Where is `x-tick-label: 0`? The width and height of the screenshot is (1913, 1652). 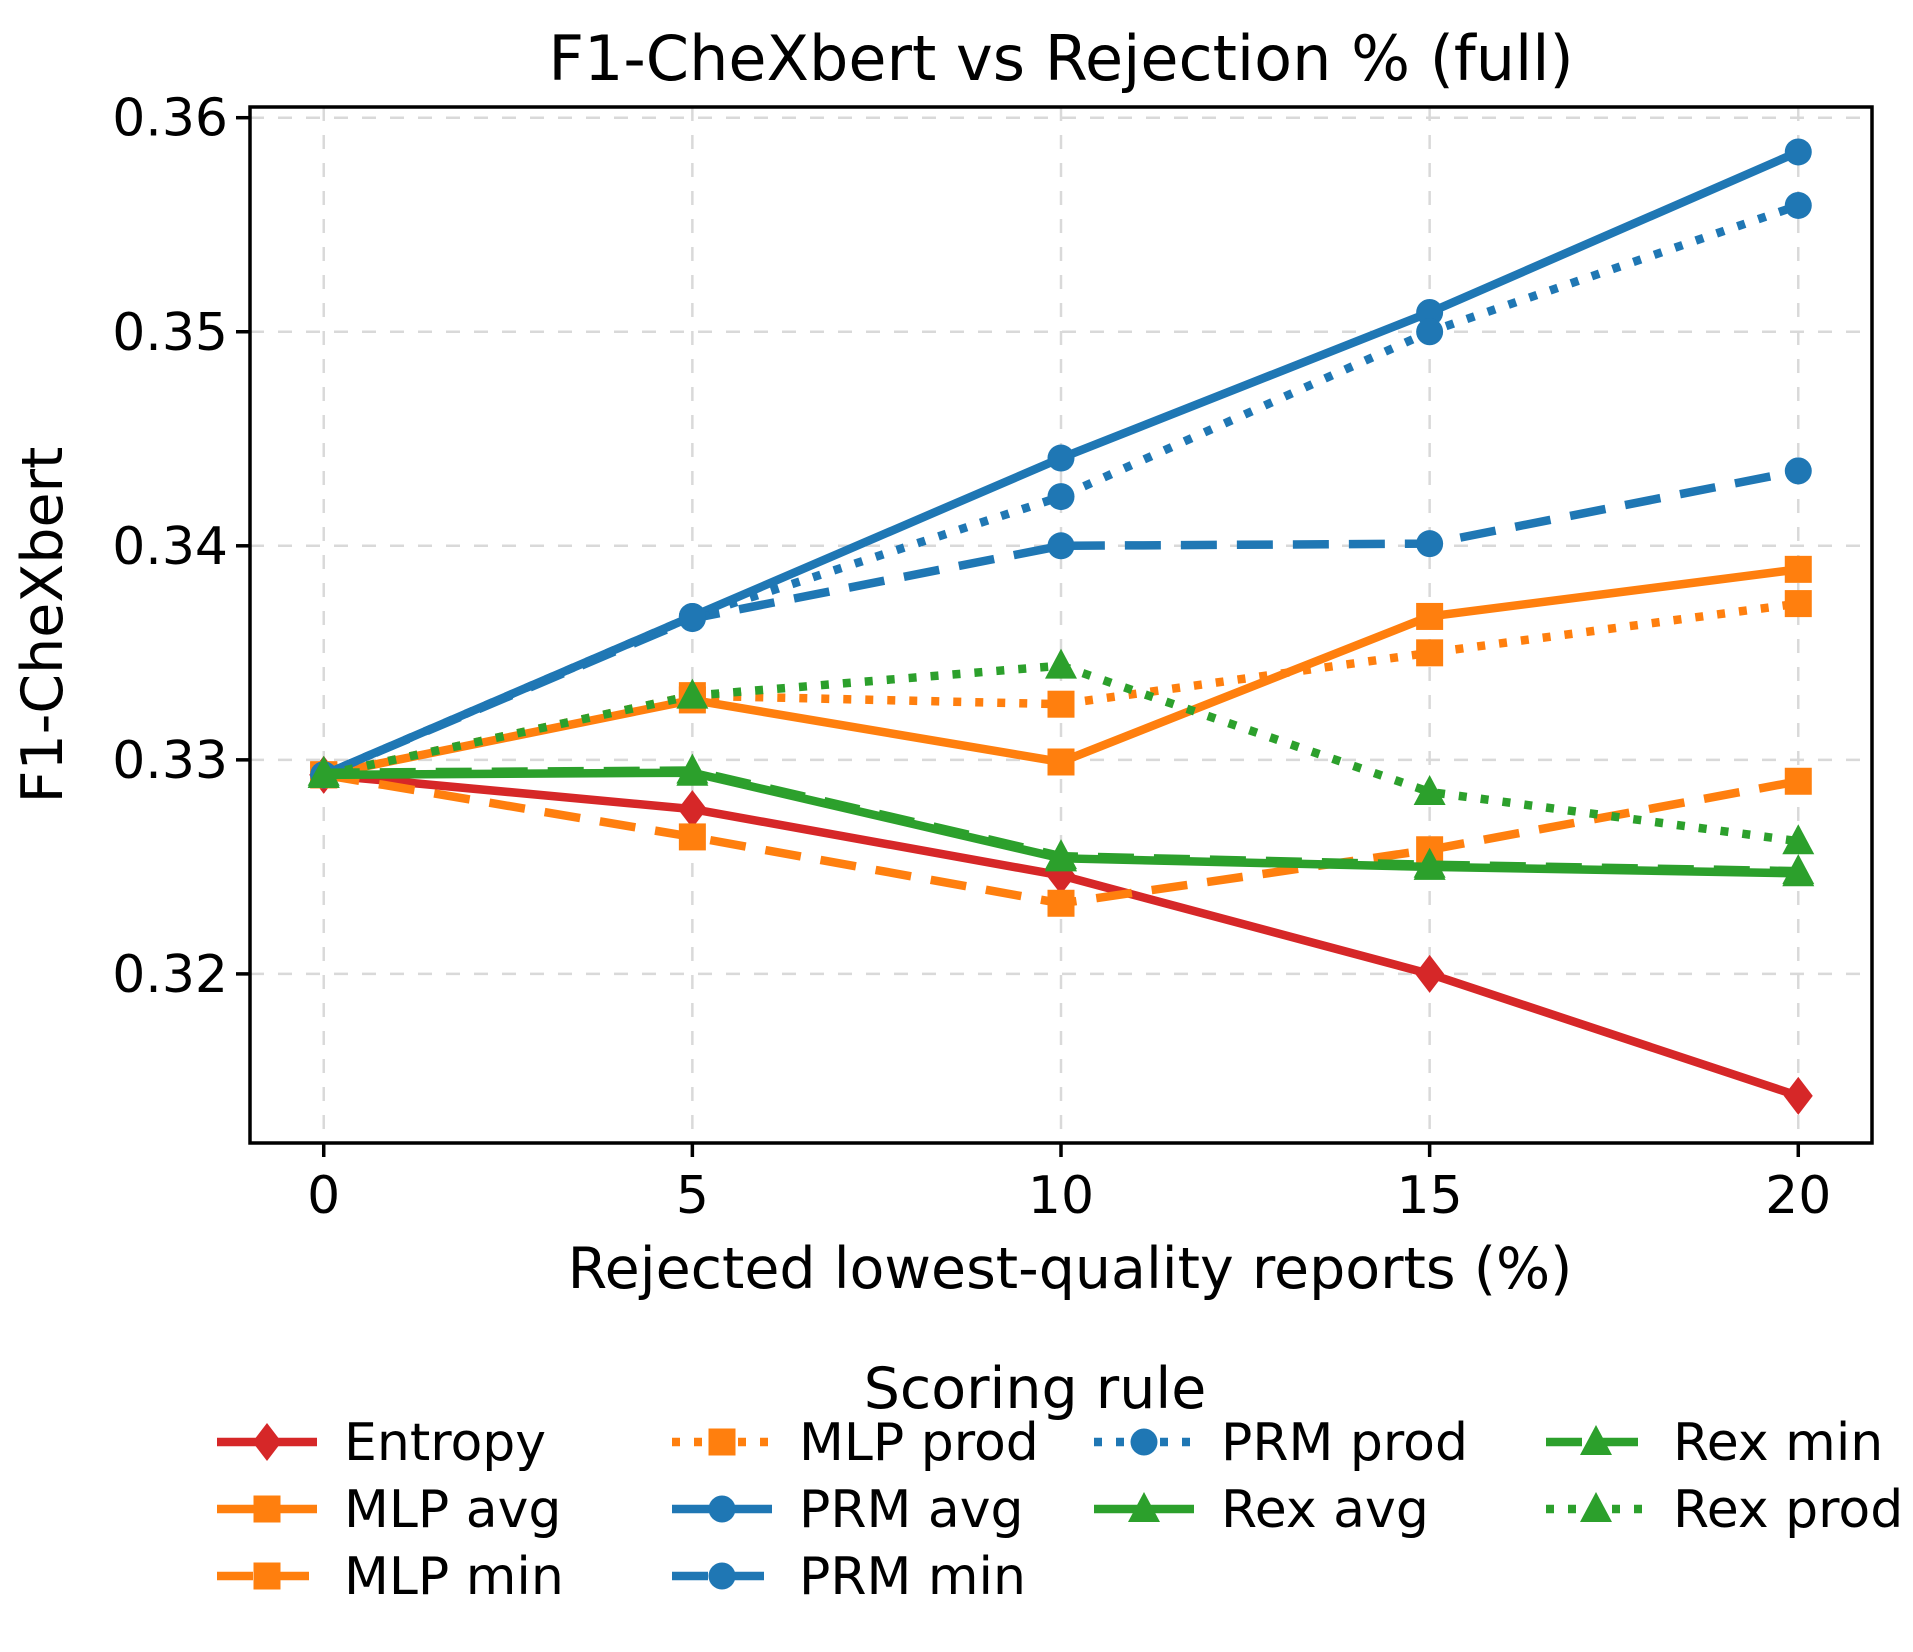
x-tick-label: 0 is located at coordinates (323, 1196).